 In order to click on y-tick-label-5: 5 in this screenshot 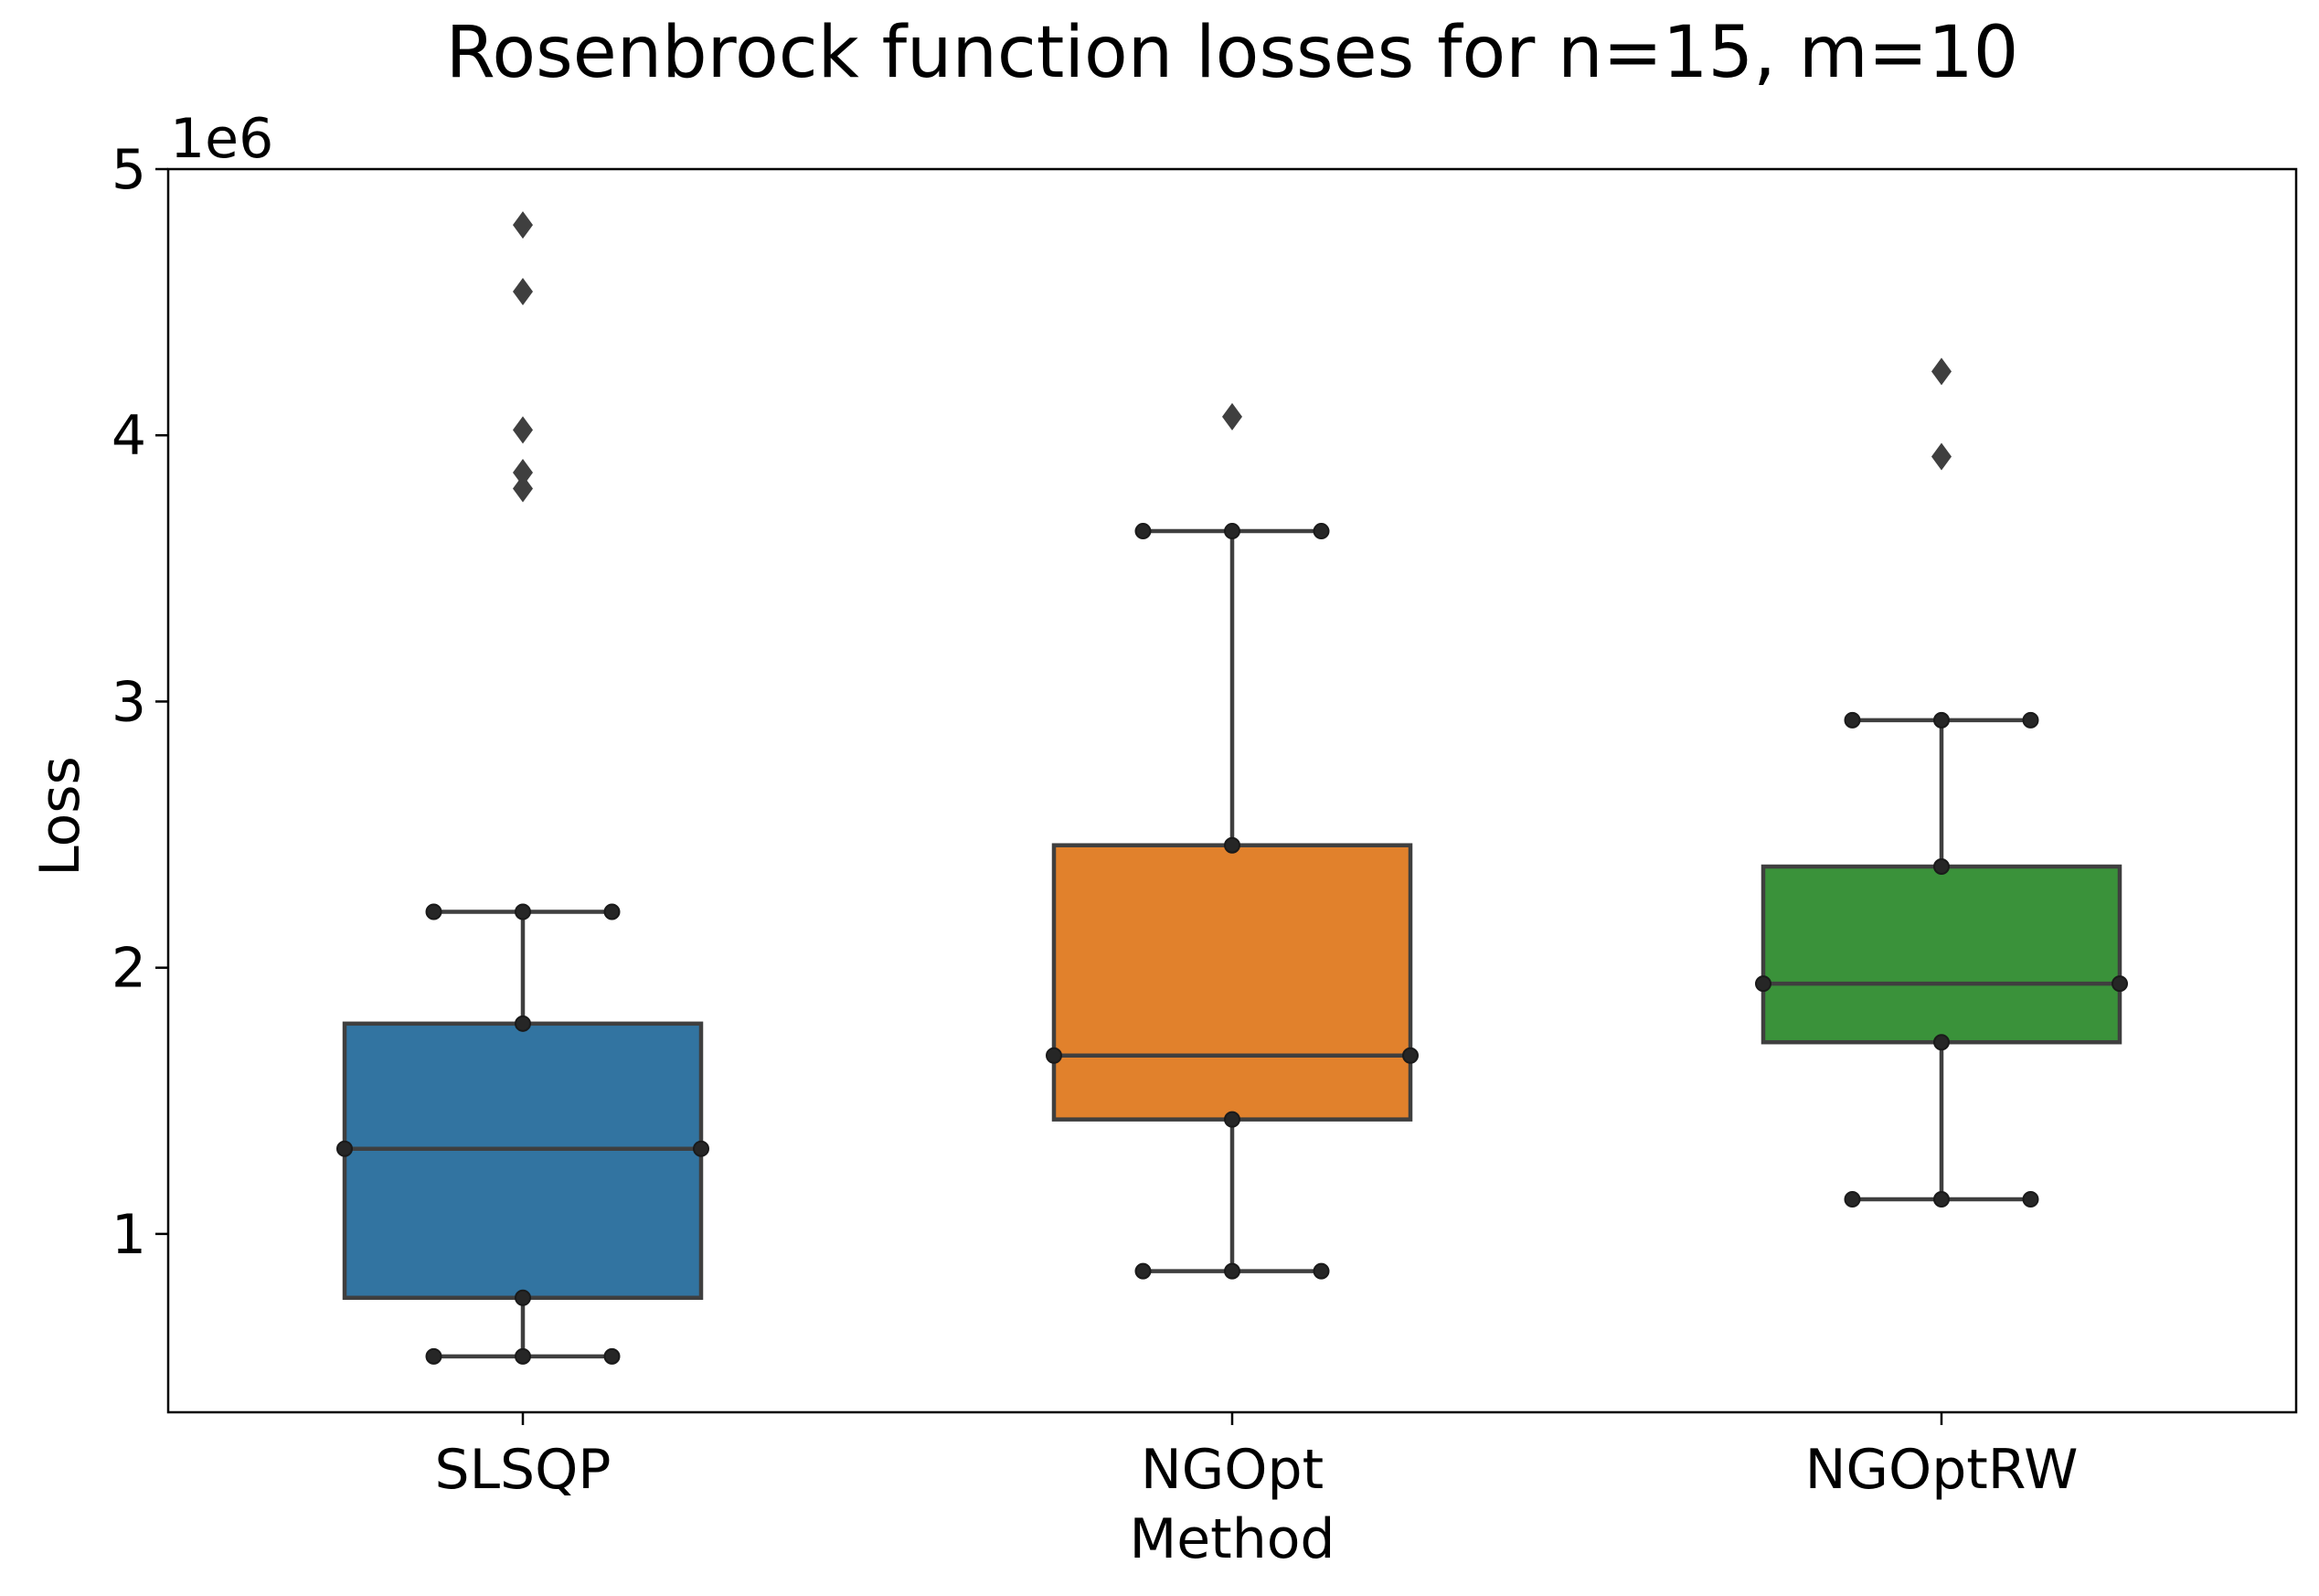, I will do `click(129, 170)`.